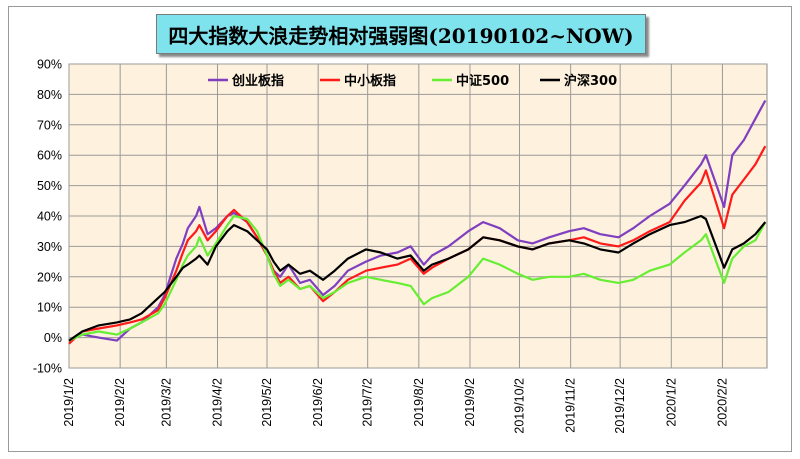 This screenshot has width=800, height=459. Describe the element at coordinates (368, 402) in the screenshot. I see `x-tick-label: 2019/7/2` at that location.